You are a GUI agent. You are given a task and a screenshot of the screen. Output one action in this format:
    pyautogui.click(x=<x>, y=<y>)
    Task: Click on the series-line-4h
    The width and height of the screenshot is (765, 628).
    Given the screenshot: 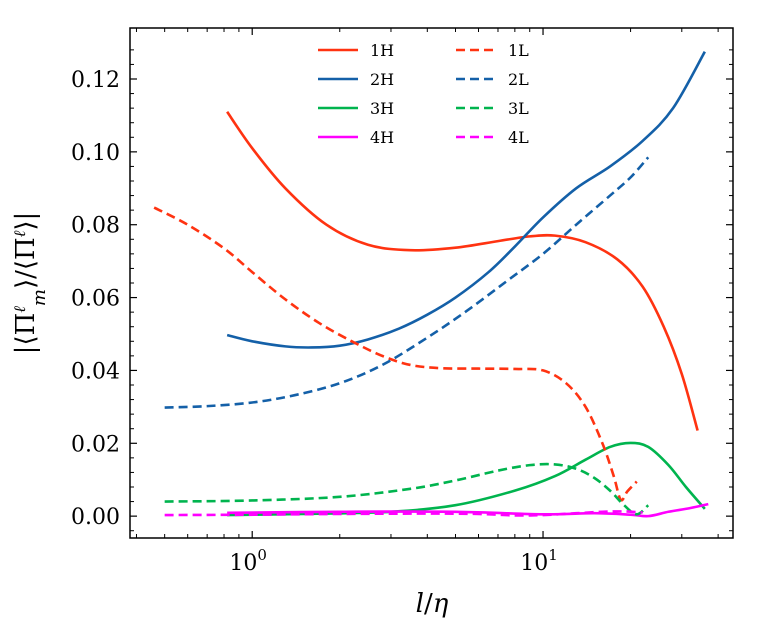 What is the action you would take?
    pyautogui.click(x=468, y=510)
    